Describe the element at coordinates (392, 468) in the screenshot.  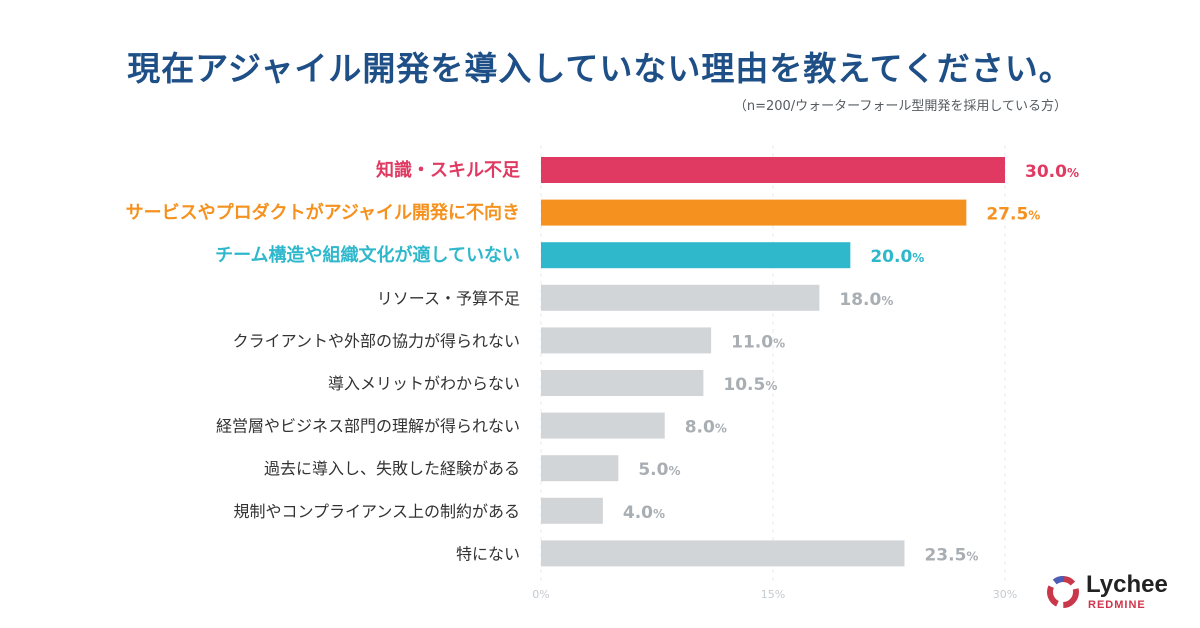
I see `category-label: 過去に導入し、失敗した経験がある` at that location.